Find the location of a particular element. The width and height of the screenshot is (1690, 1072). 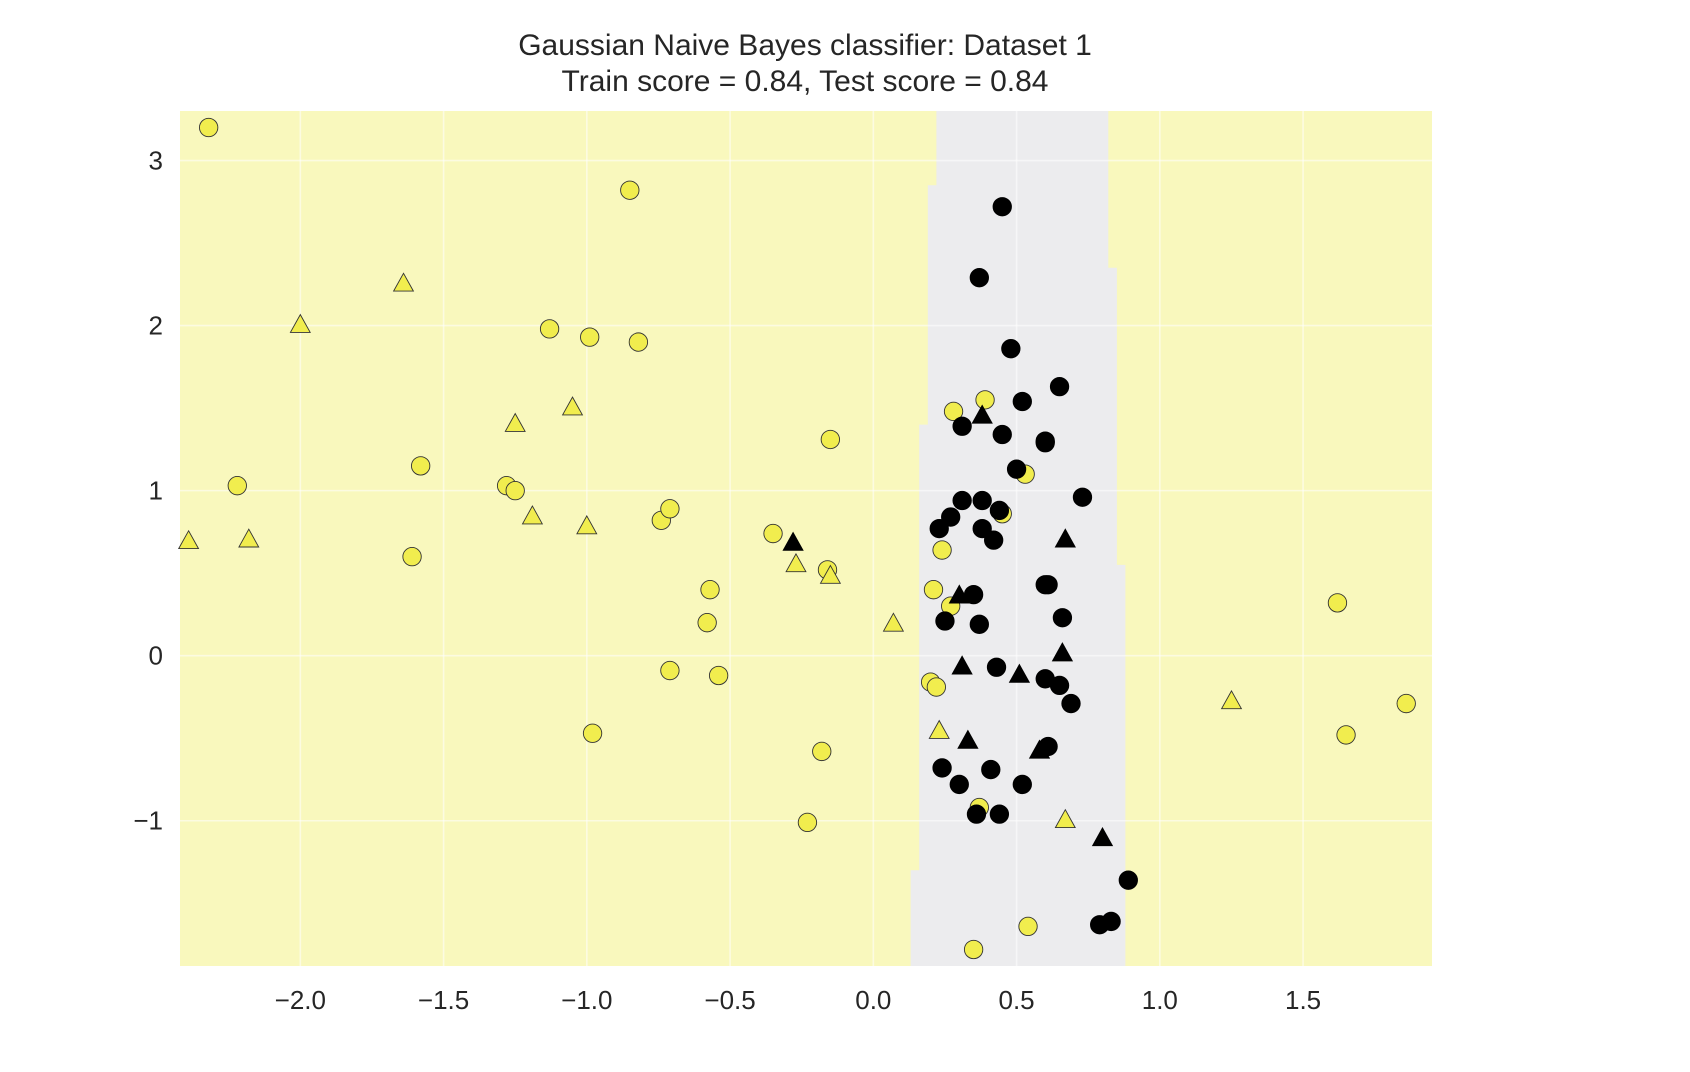

y-tick-label: 2 is located at coordinates (156, 326).